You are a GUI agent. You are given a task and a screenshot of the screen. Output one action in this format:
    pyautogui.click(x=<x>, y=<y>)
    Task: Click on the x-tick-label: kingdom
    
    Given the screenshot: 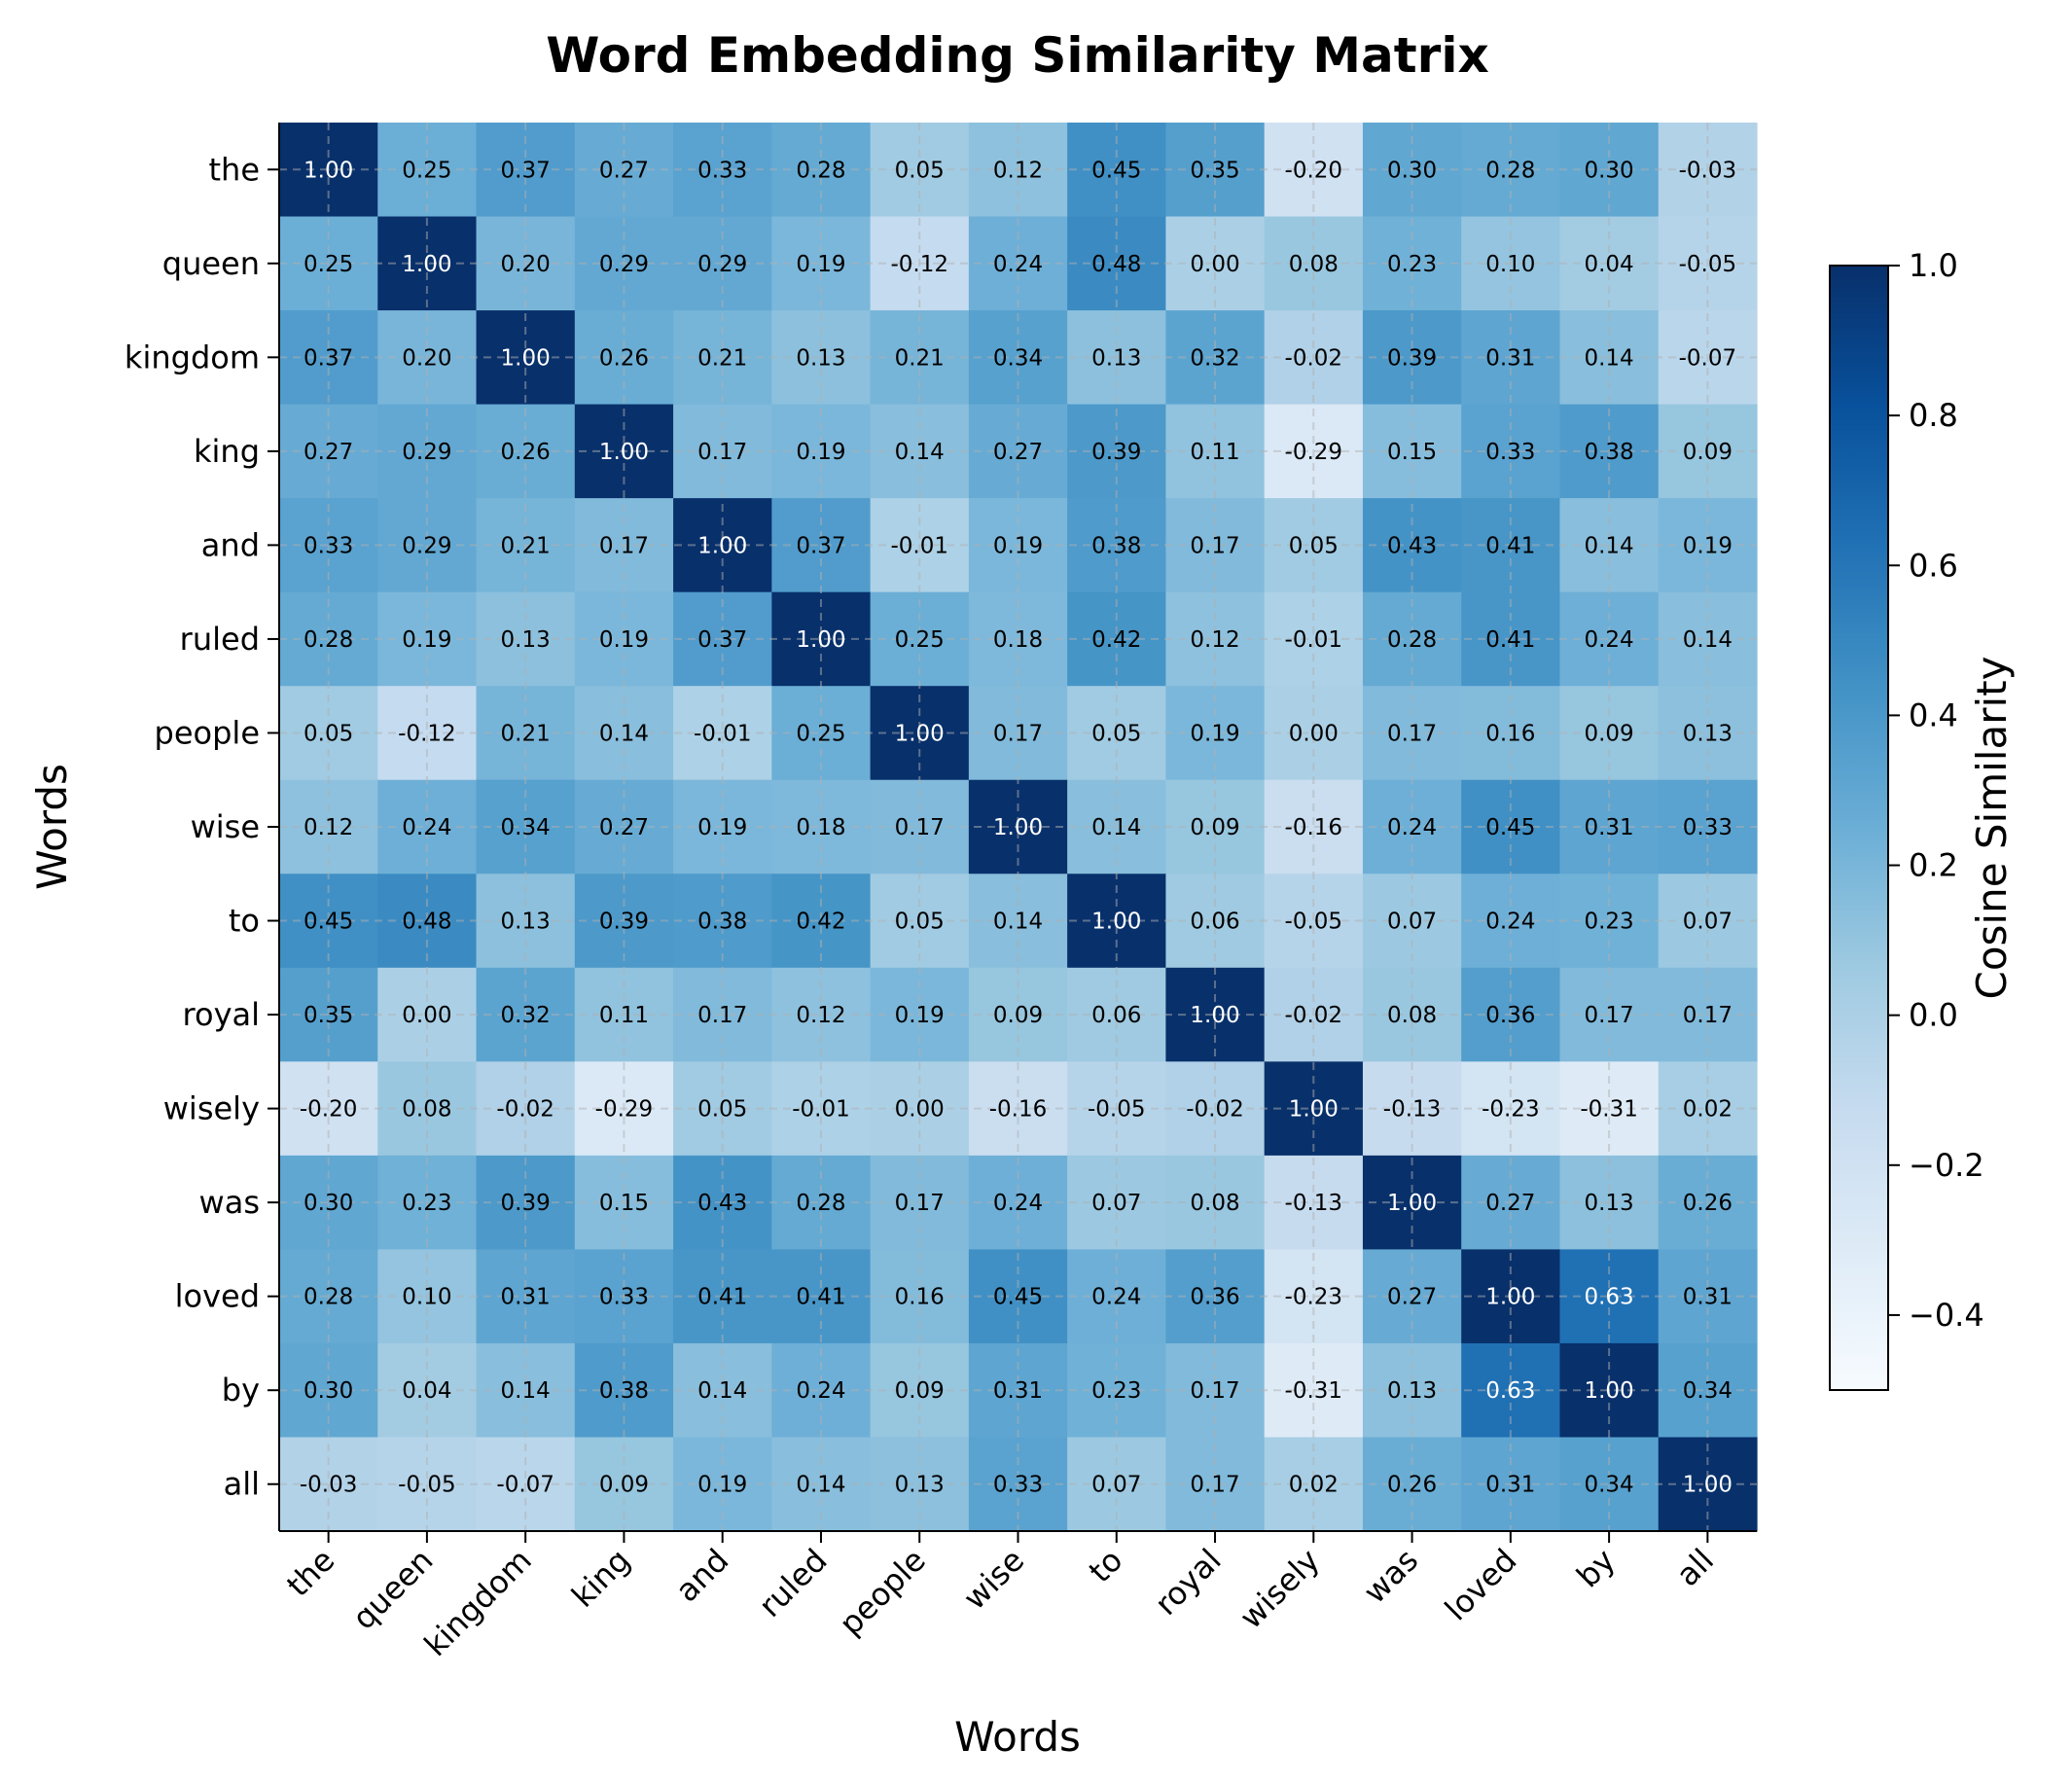 What is the action you would take?
    pyautogui.click(x=478, y=1602)
    